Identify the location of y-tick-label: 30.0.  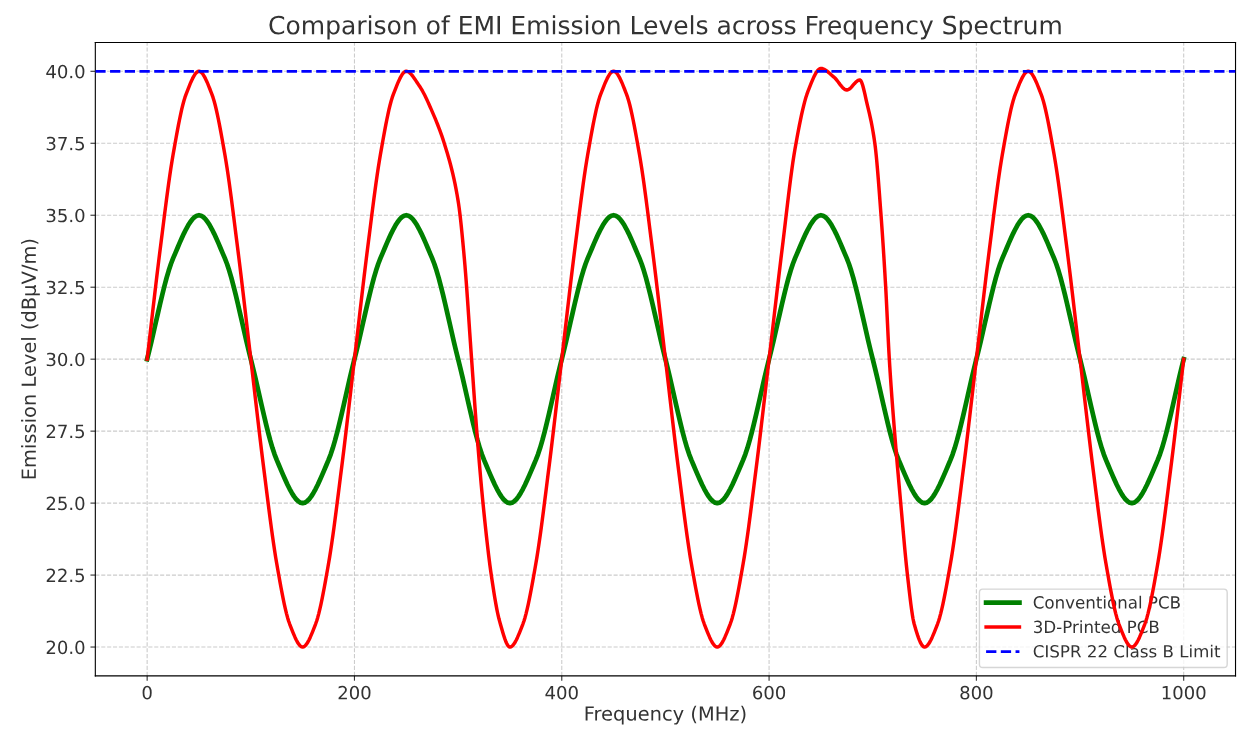
(65, 359).